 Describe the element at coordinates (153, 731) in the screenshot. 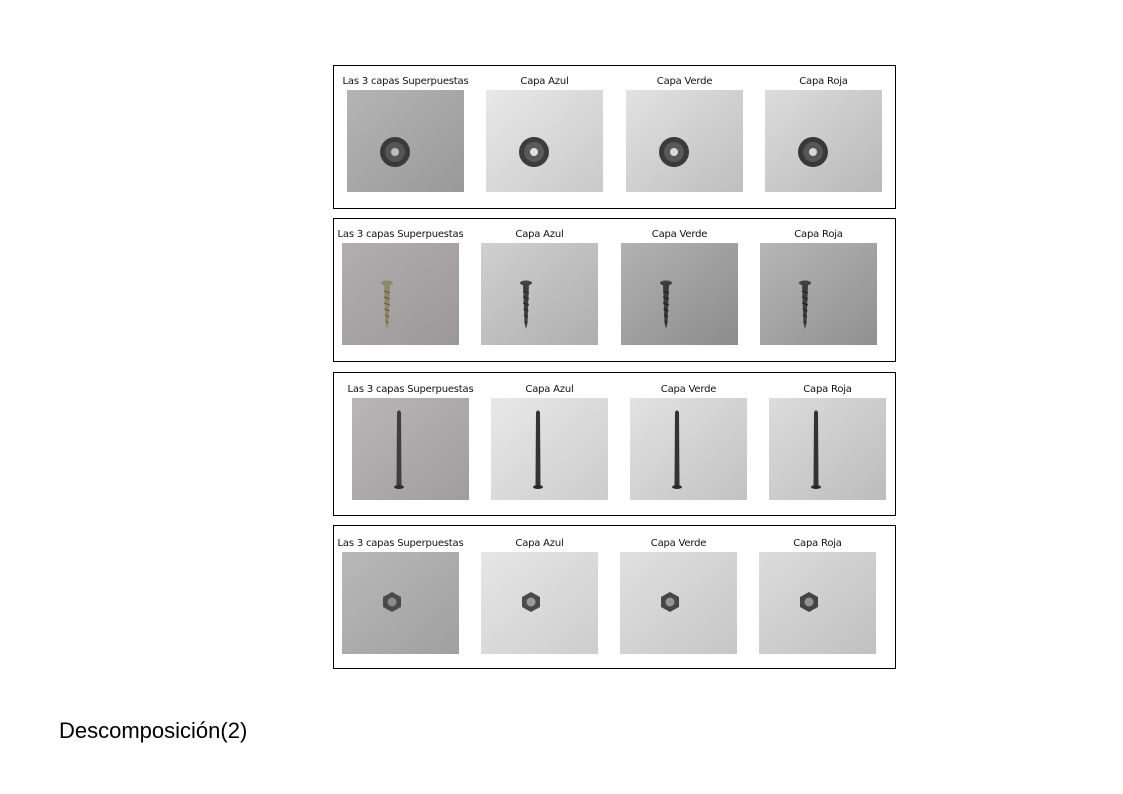

I see `slide-title: Descomposición(2)` at that location.